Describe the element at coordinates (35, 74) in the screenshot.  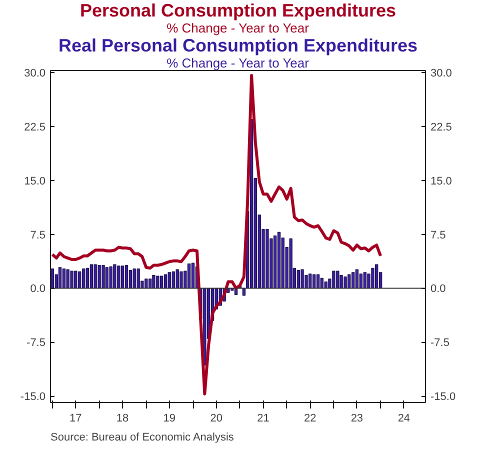
I see `y-tick-label: 30.0` at that location.